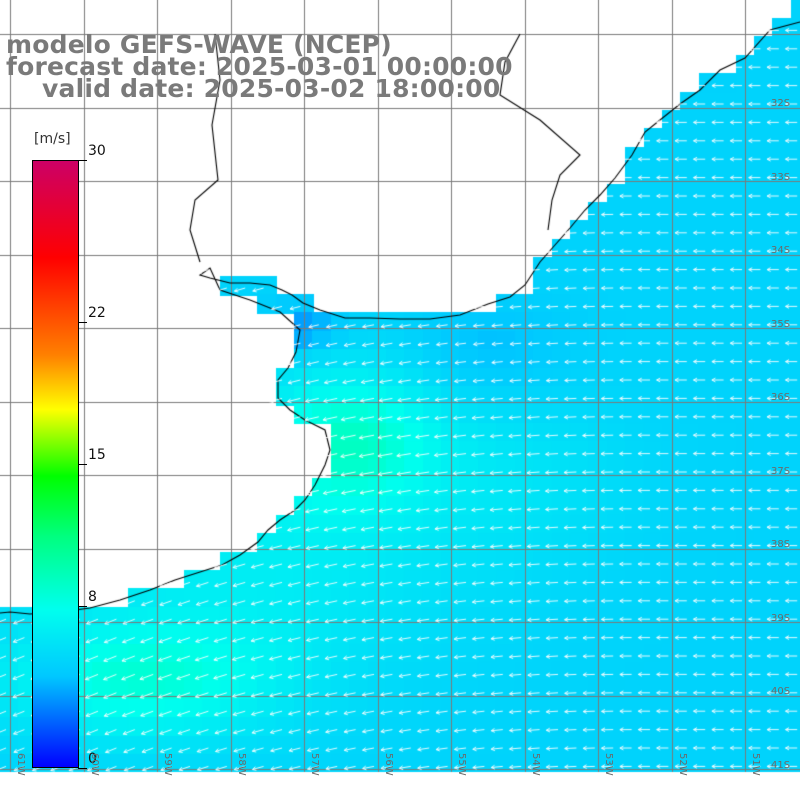  I want to click on longitude-label: 59W, so click(167, 764).